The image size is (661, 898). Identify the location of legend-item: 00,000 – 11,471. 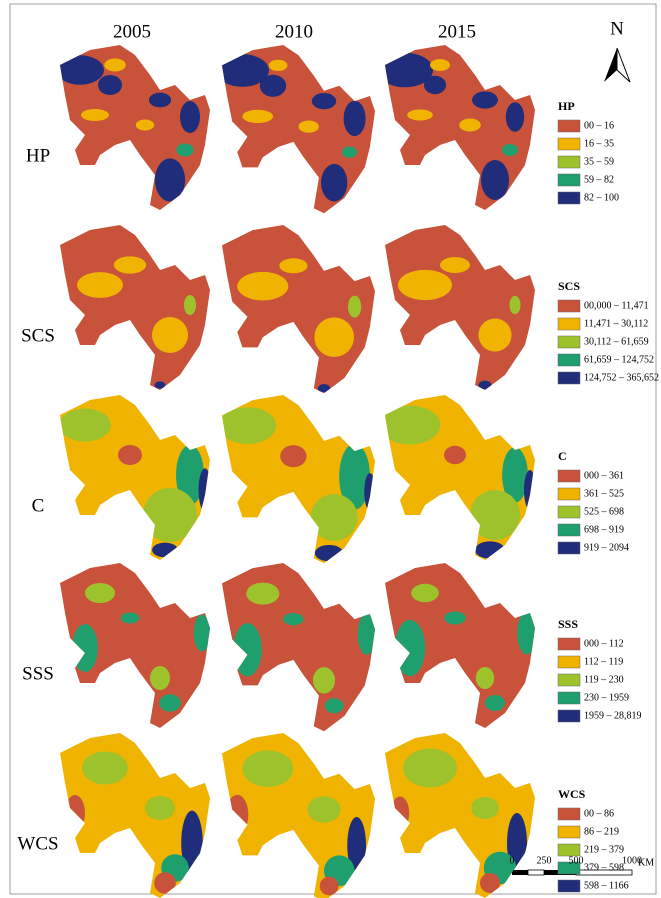
(616, 305).